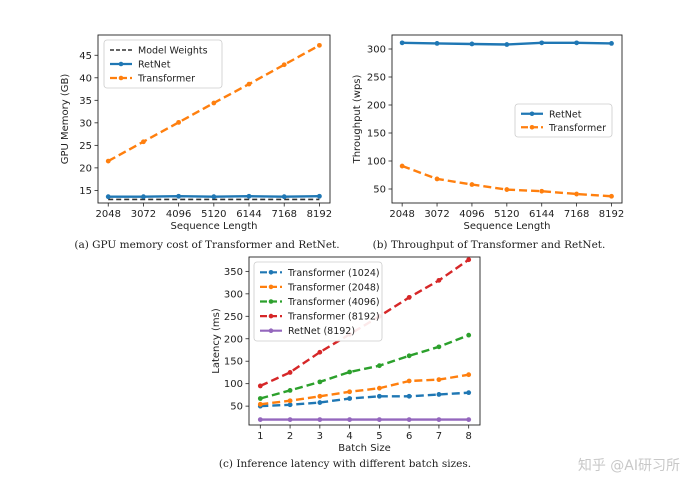  What do you see at coordinates (376, 78) in the screenshot?
I see `y-tick-label: 250` at bounding box center [376, 78].